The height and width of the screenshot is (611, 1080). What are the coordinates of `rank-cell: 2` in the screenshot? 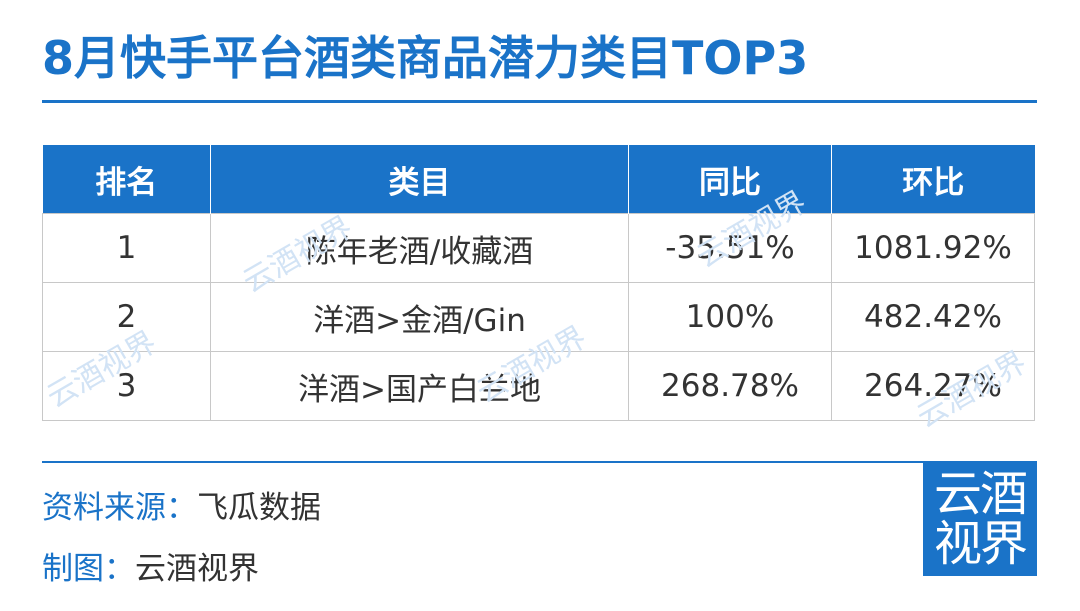 It's located at (126, 317).